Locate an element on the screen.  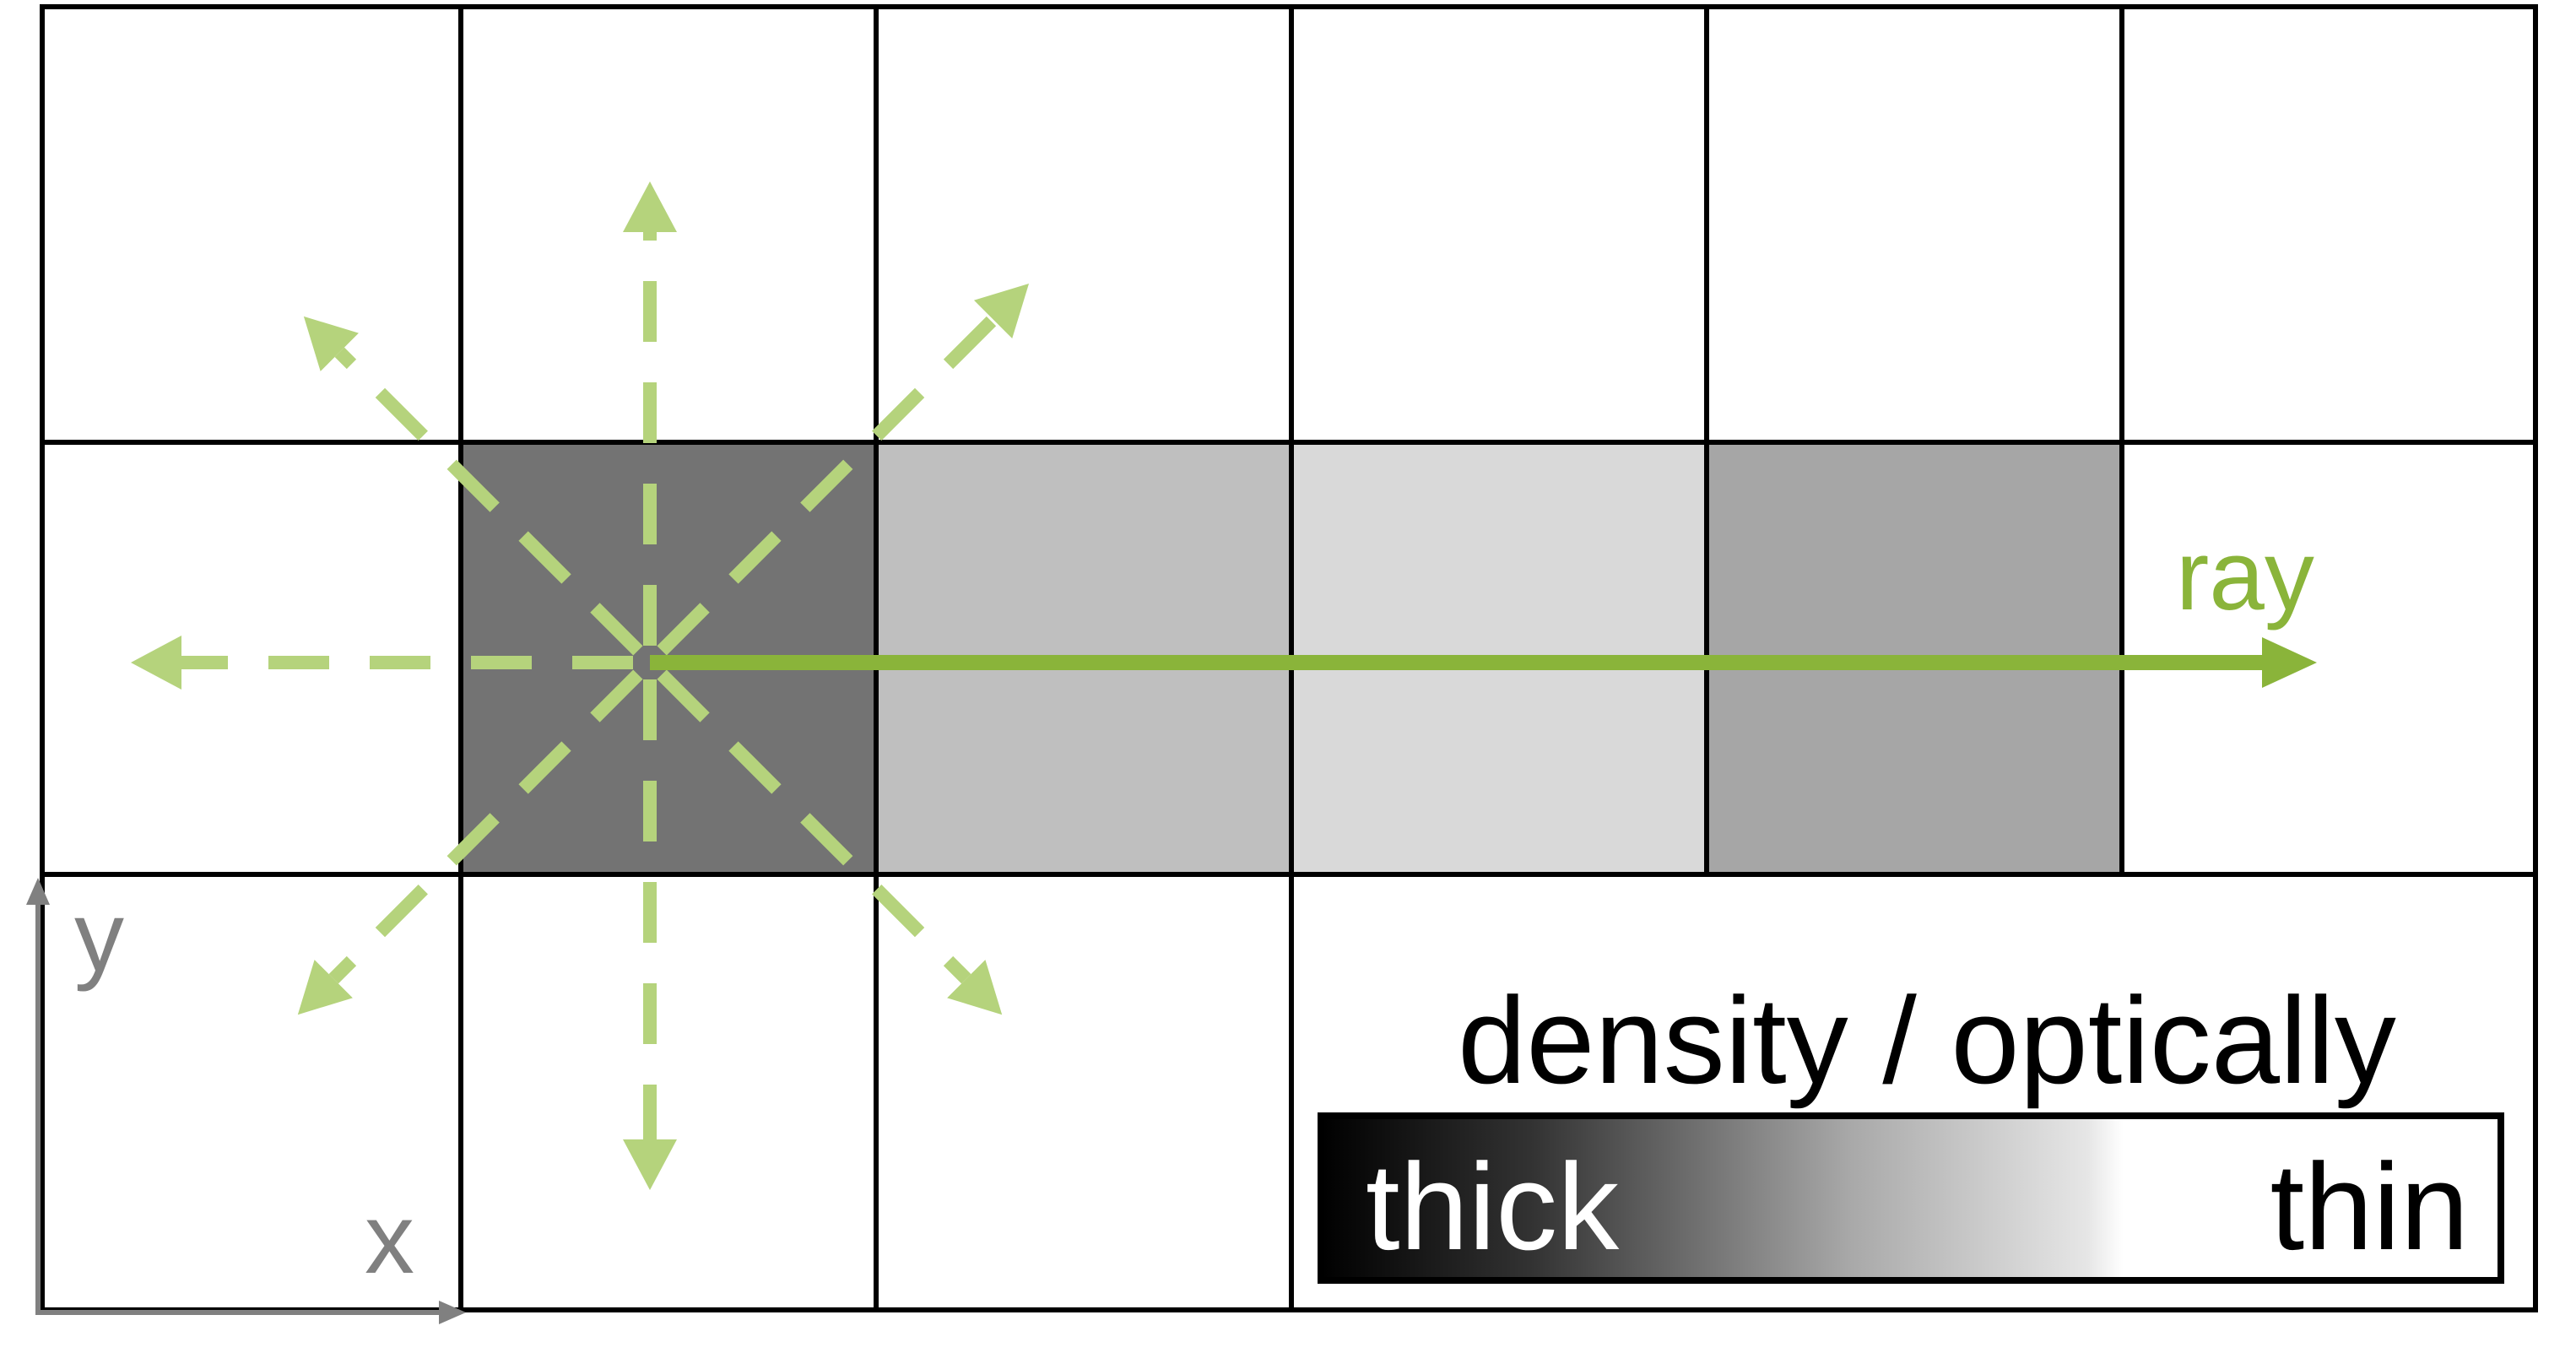
ray-arrowhead is located at coordinates (2289, 662).